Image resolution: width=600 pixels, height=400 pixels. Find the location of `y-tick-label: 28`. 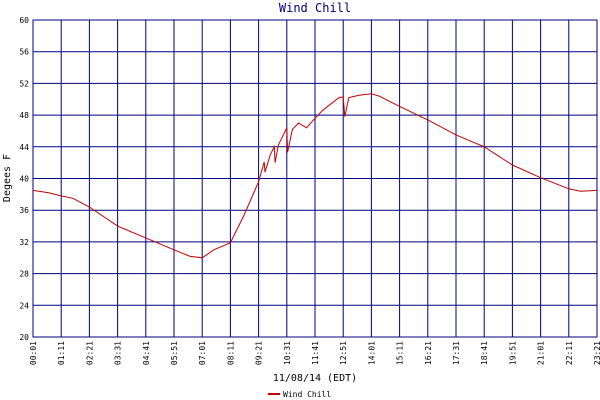

y-tick-label: 28 is located at coordinates (24, 274).